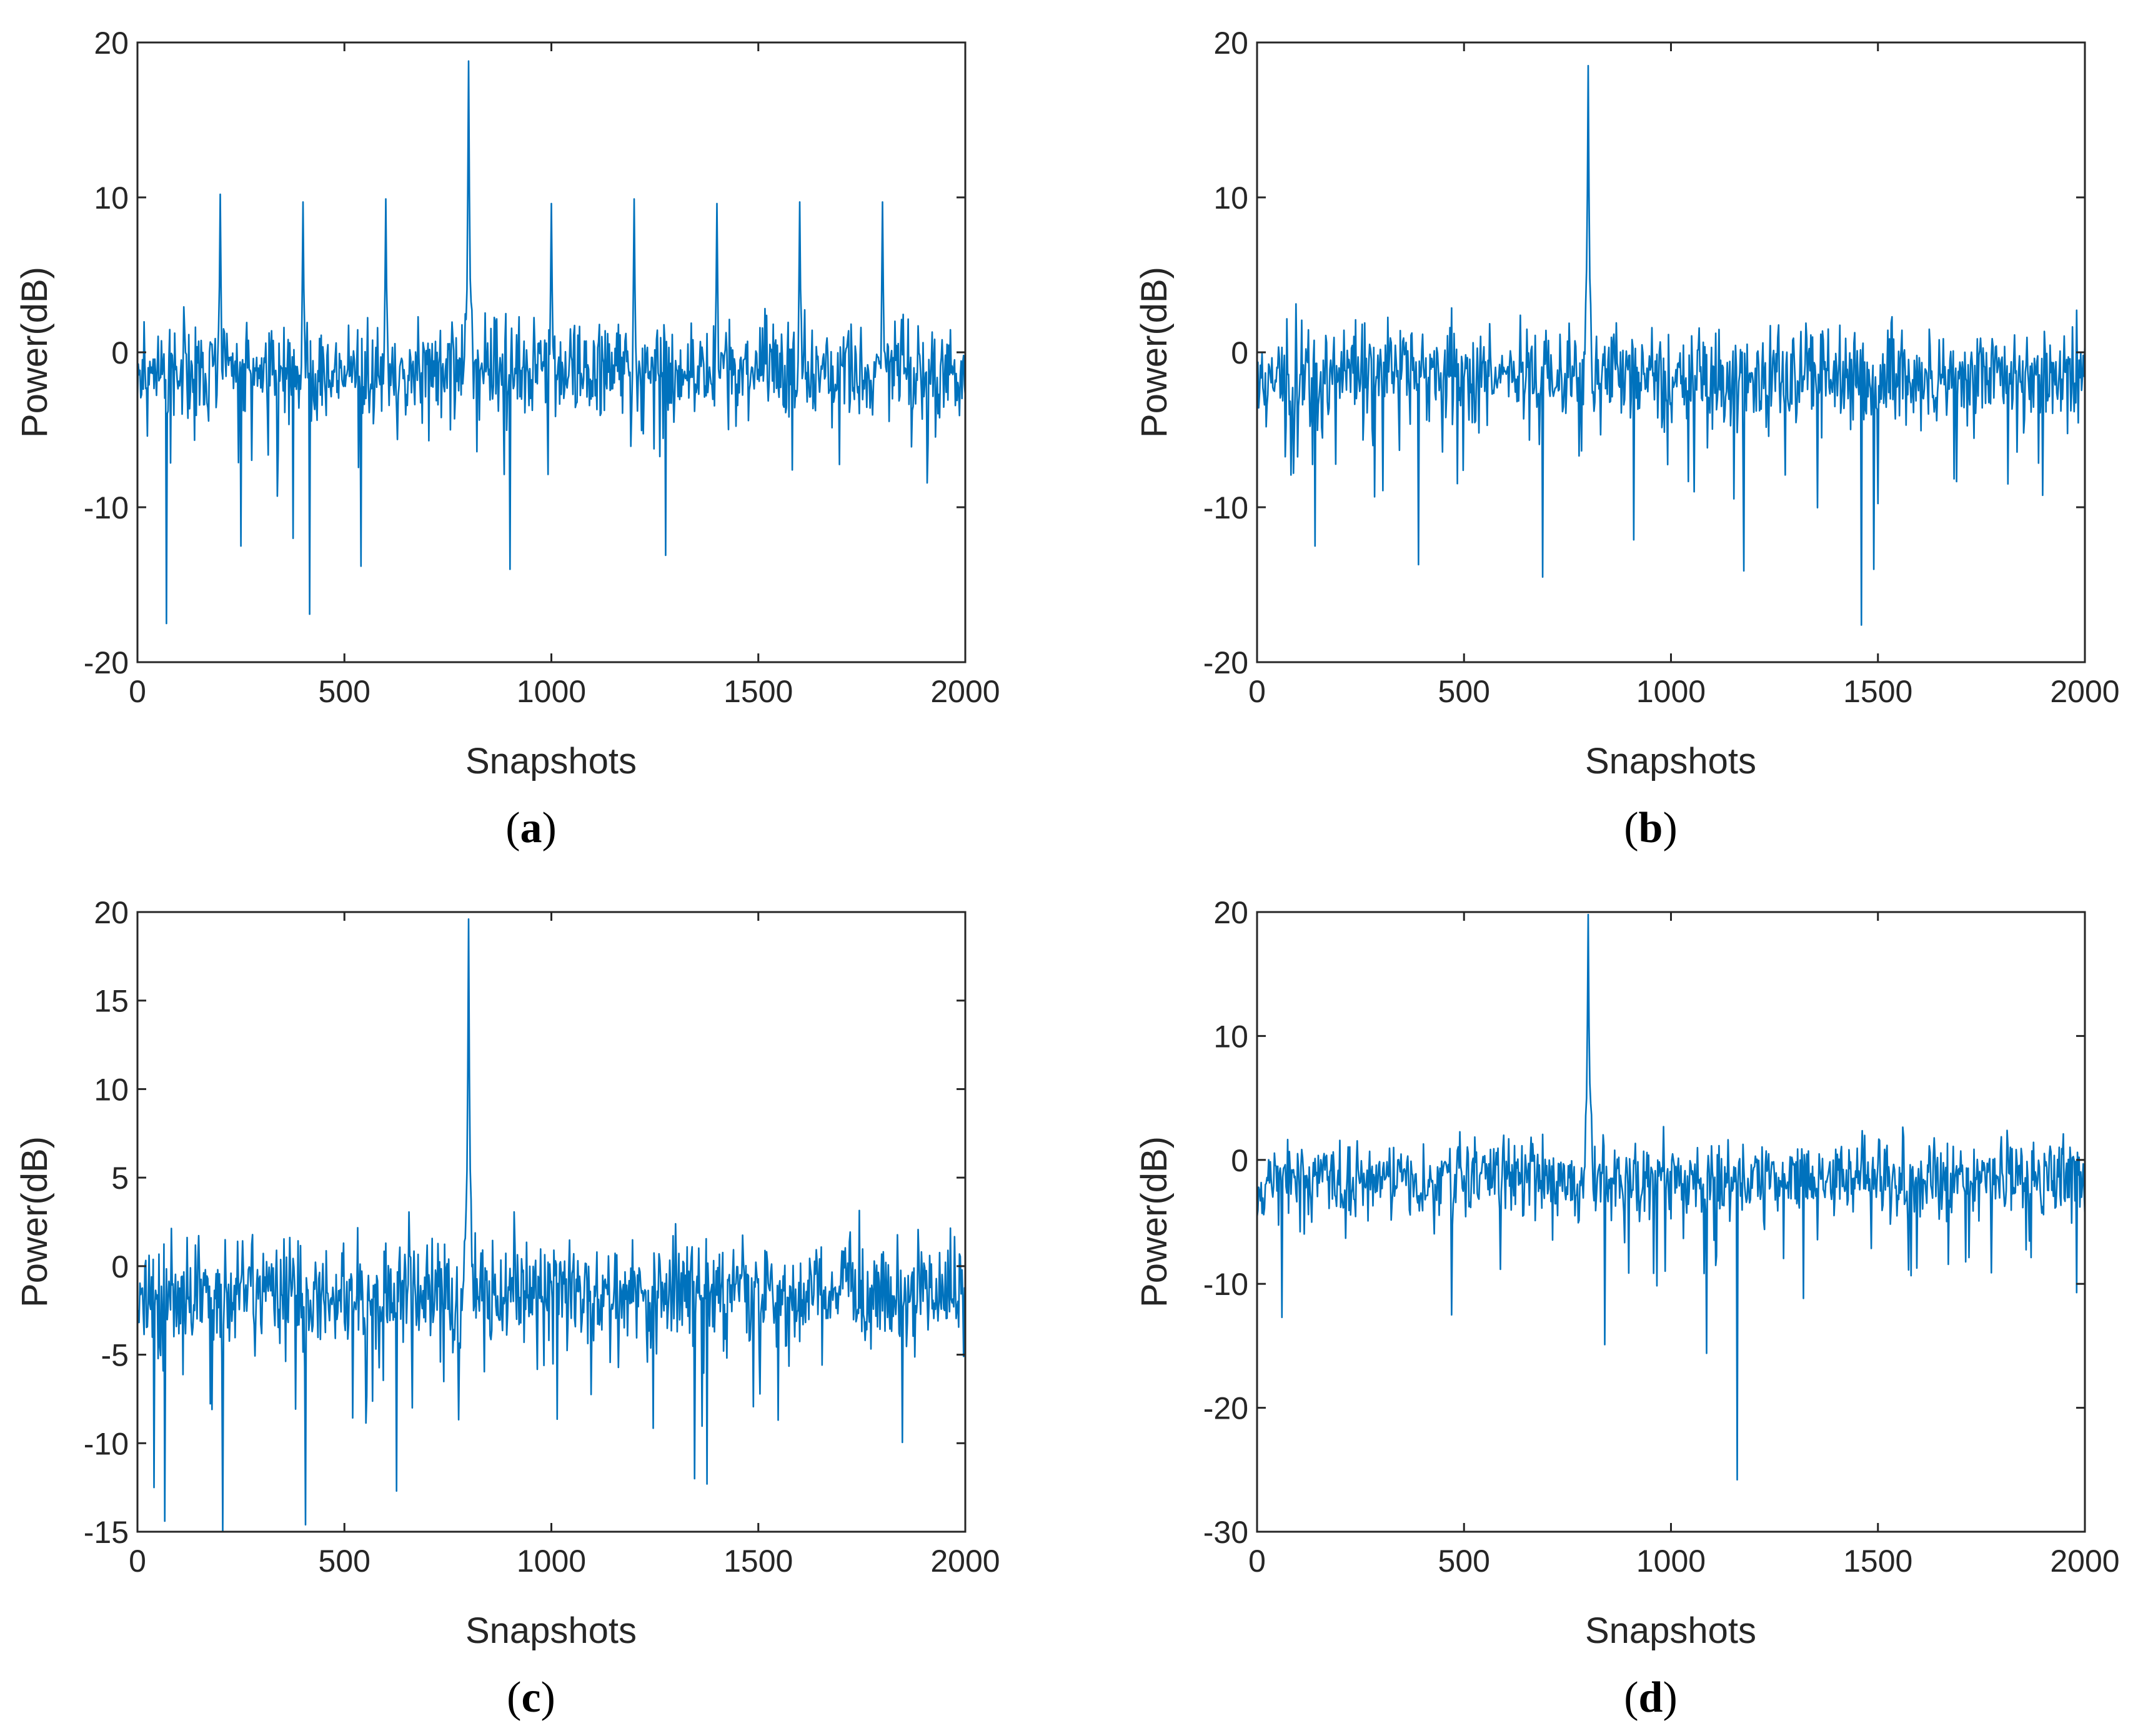 The image size is (2138, 1736). What do you see at coordinates (758, 692) in the screenshot?
I see `panel-a-xtick-label: 1500` at bounding box center [758, 692].